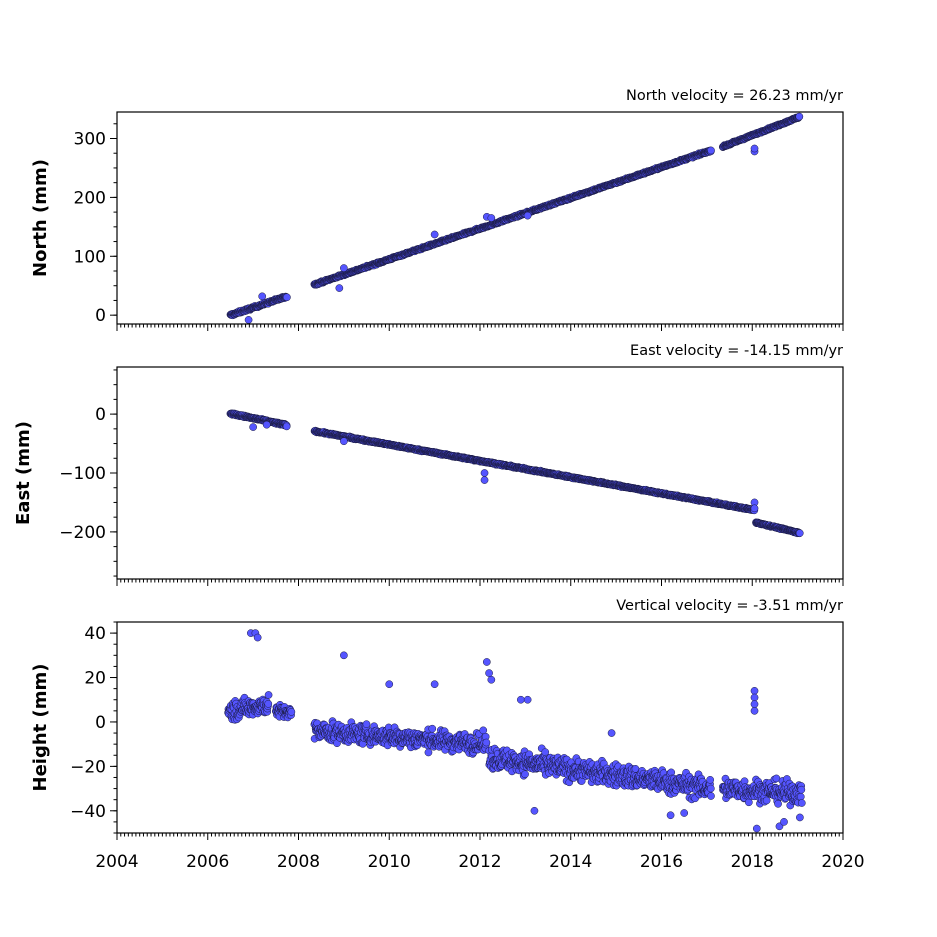 The width and height of the screenshot is (937, 937). What do you see at coordinates (736, 351) in the screenshot?
I see `velocity-title: East velocity = -14.15 mm/yr` at bounding box center [736, 351].